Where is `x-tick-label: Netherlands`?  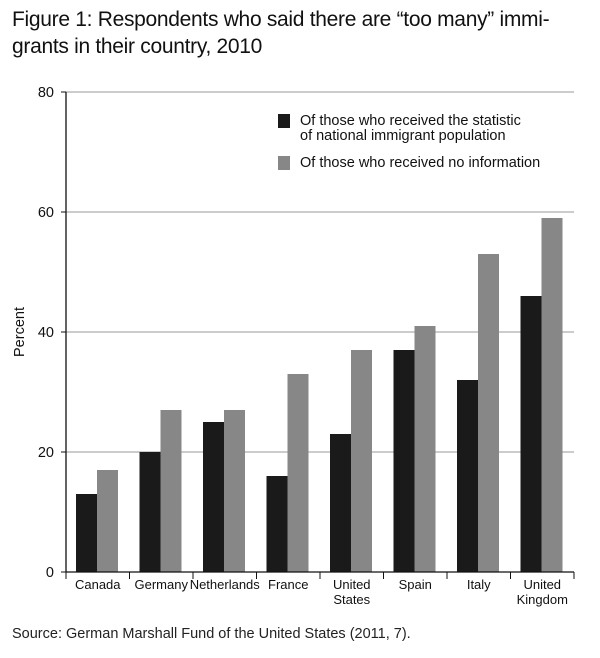
x-tick-label: Netherlands is located at coordinates (225, 584).